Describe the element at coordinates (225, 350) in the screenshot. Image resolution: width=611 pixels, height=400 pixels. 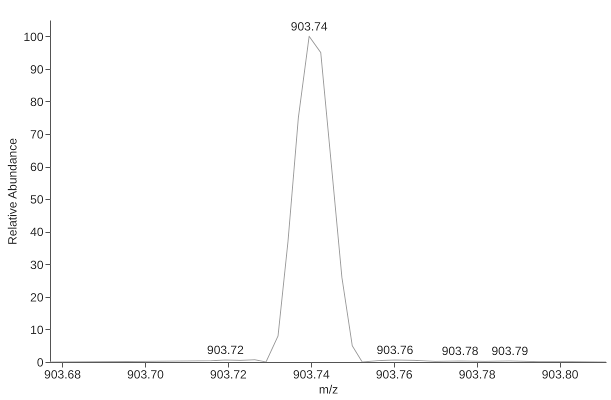
I see `annotation: 903.72` at that location.